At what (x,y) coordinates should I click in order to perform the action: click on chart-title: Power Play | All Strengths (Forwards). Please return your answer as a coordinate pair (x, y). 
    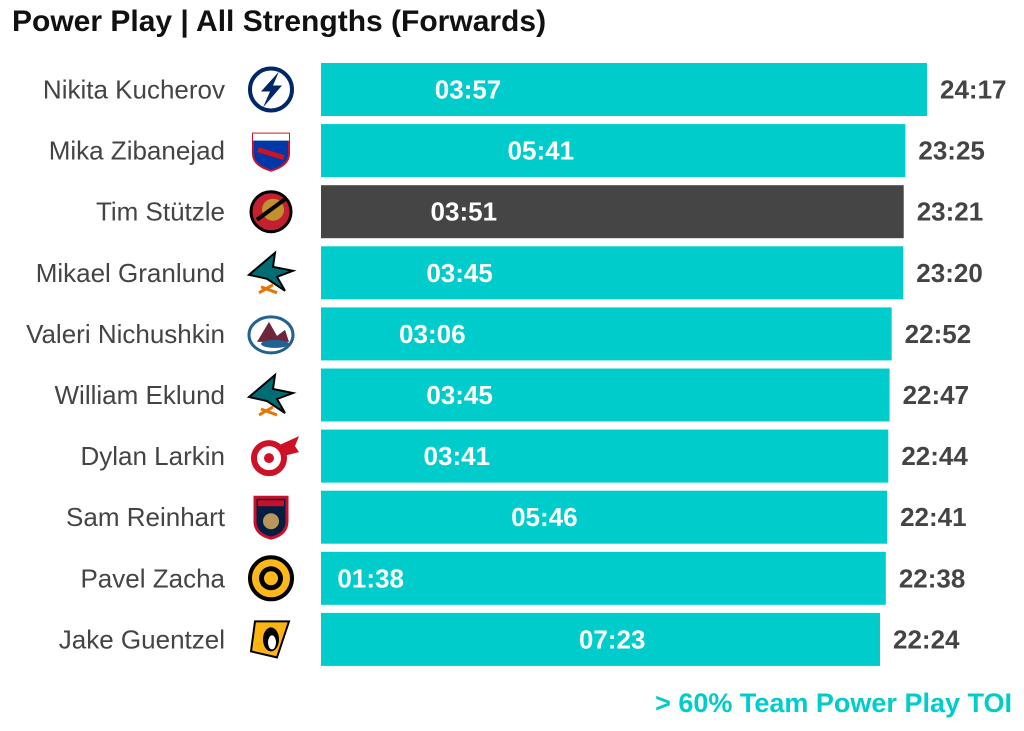
    Looking at the image, I should click on (279, 21).